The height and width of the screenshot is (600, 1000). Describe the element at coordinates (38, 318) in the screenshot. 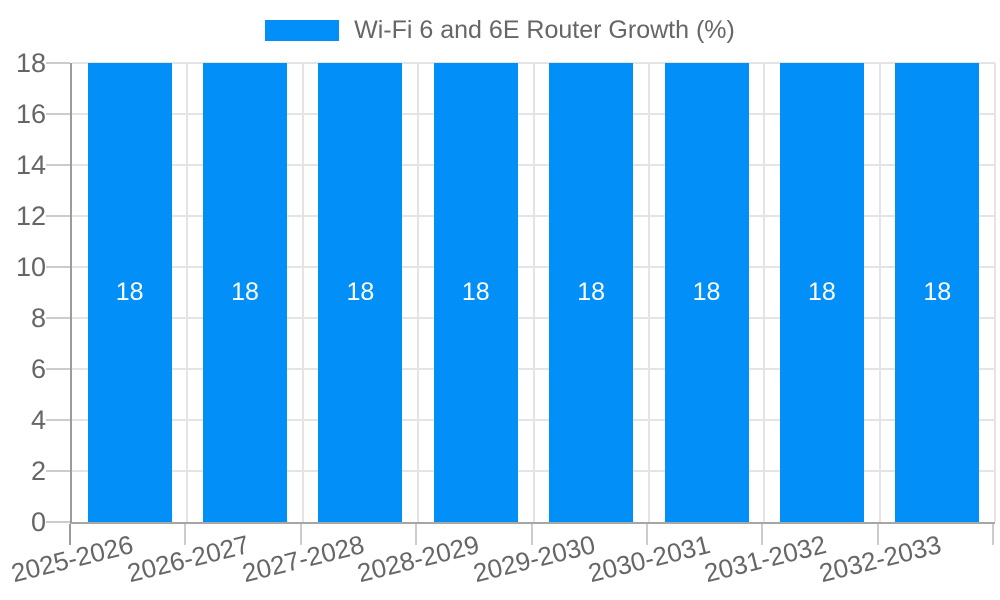

I see `y-axis-tick-label: 8` at that location.